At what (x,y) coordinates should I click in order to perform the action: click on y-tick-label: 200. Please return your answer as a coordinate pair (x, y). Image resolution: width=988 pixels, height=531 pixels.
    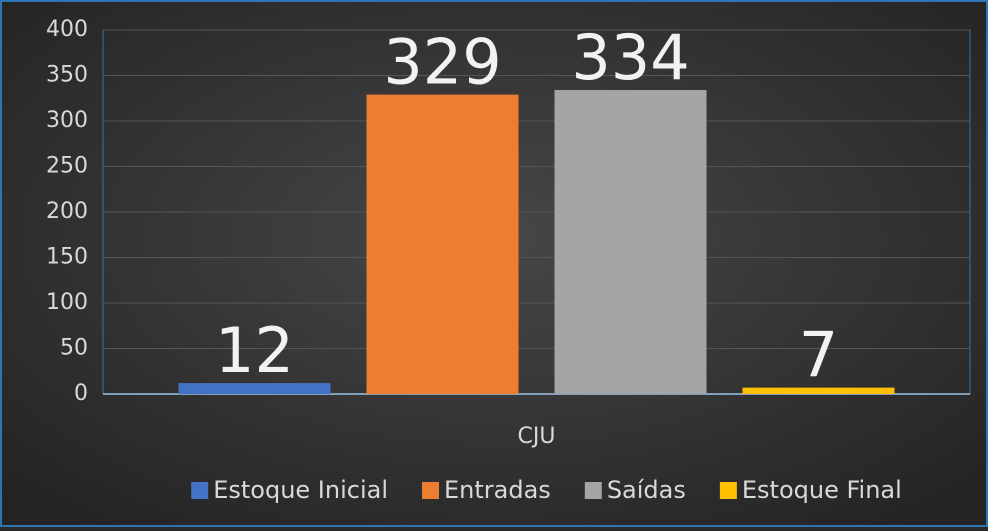
    Looking at the image, I should click on (67, 211).